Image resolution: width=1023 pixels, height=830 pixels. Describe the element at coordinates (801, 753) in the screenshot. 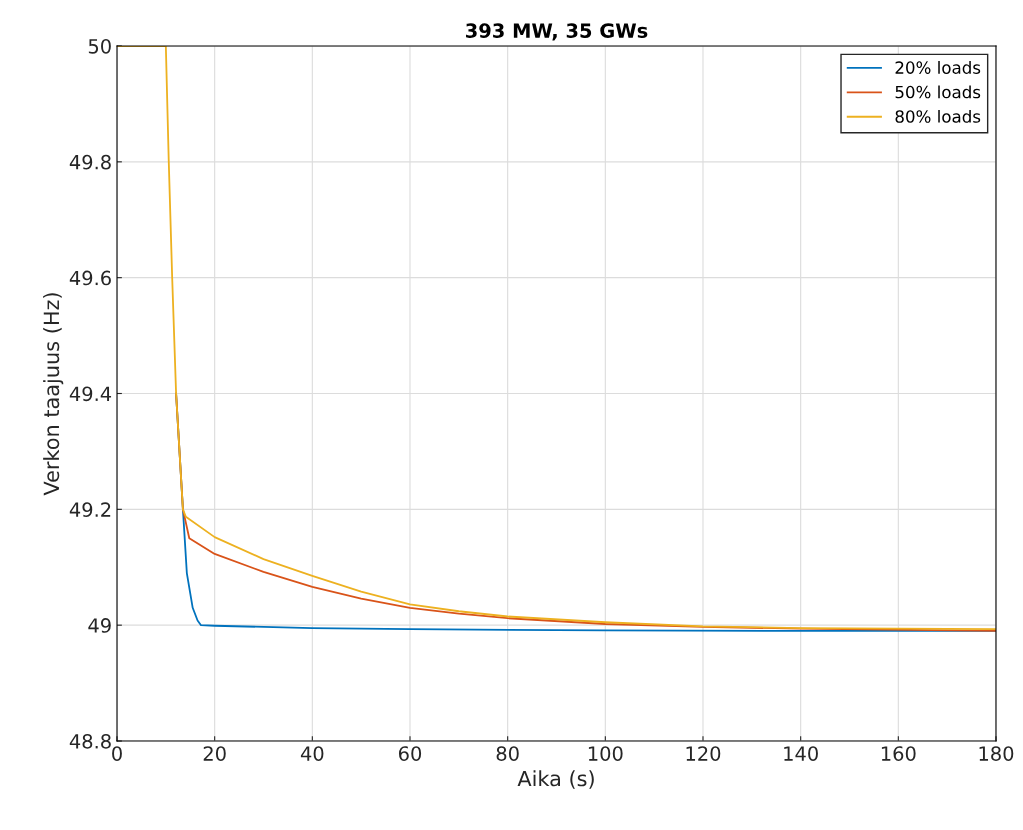

I see `x-tick-label: 140` at that location.